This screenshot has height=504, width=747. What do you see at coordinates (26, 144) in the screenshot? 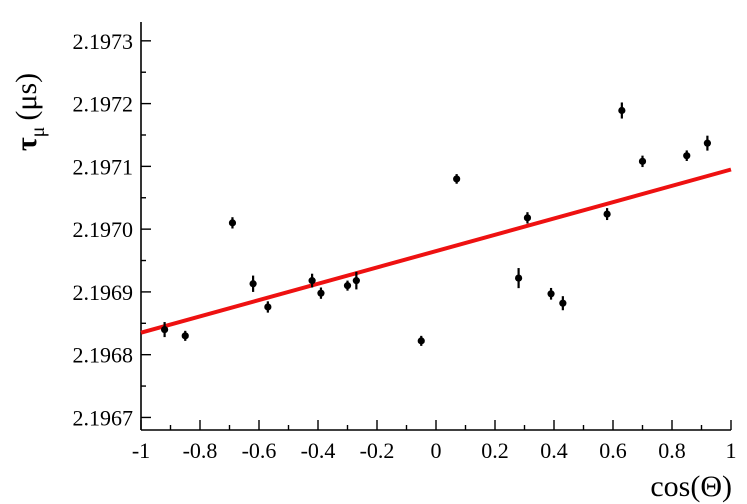
I see `y-axis-title-symbol: τ` at bounding box center [26, 144].